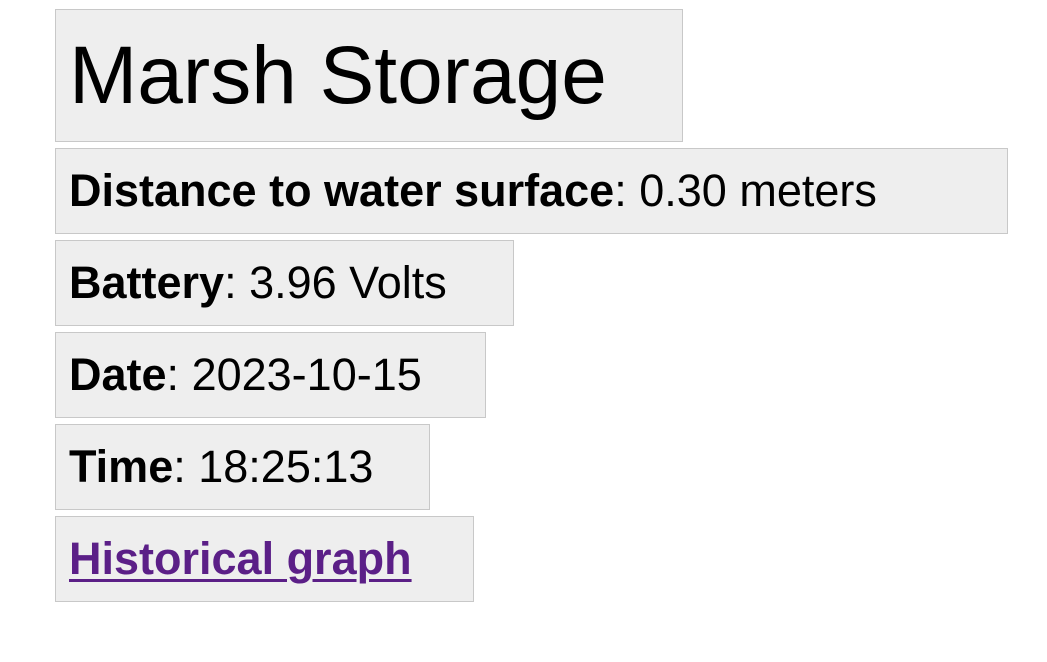  I want to click on time-label: Time, so click(121, 466).